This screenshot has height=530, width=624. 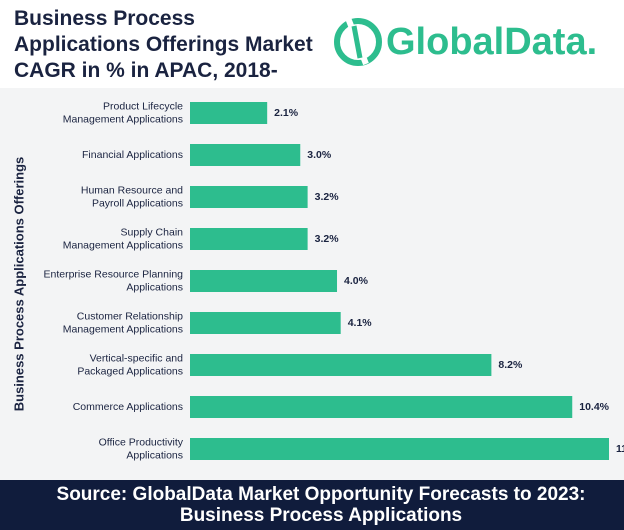 I want to click on y-tick-label: Financial Applications, so click(x=132, y=155).